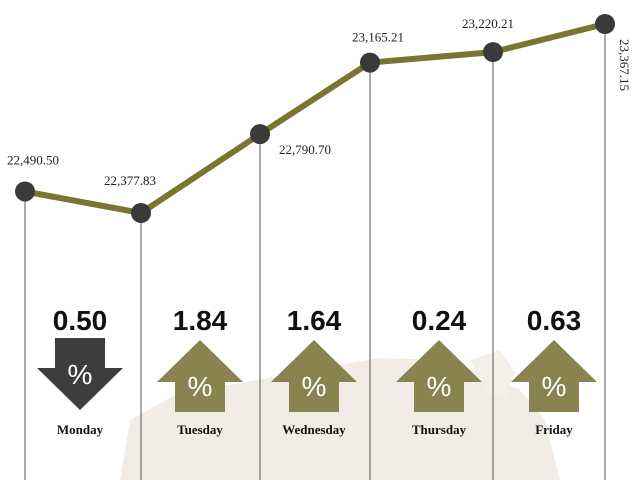 This screenshot has height=480, width=640. I want to click on daily-change-friday: 0.63% Friday, so click(554, 371).